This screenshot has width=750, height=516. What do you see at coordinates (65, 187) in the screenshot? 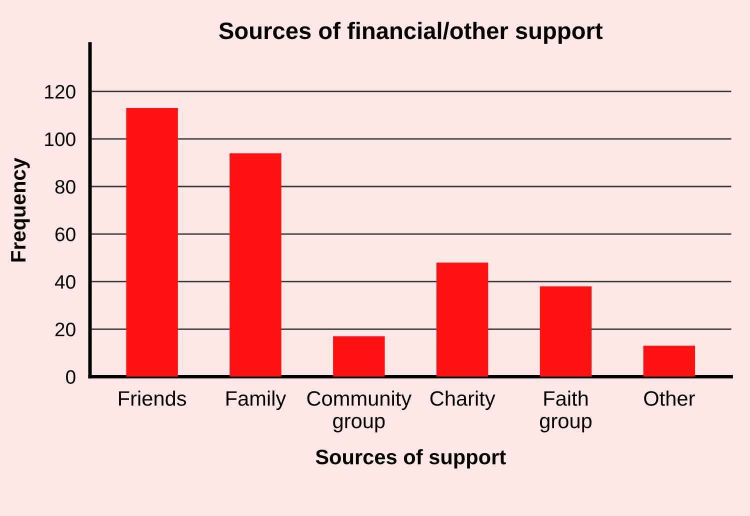
I see `y-tick-label: 80` at bounding box center [65, 187].